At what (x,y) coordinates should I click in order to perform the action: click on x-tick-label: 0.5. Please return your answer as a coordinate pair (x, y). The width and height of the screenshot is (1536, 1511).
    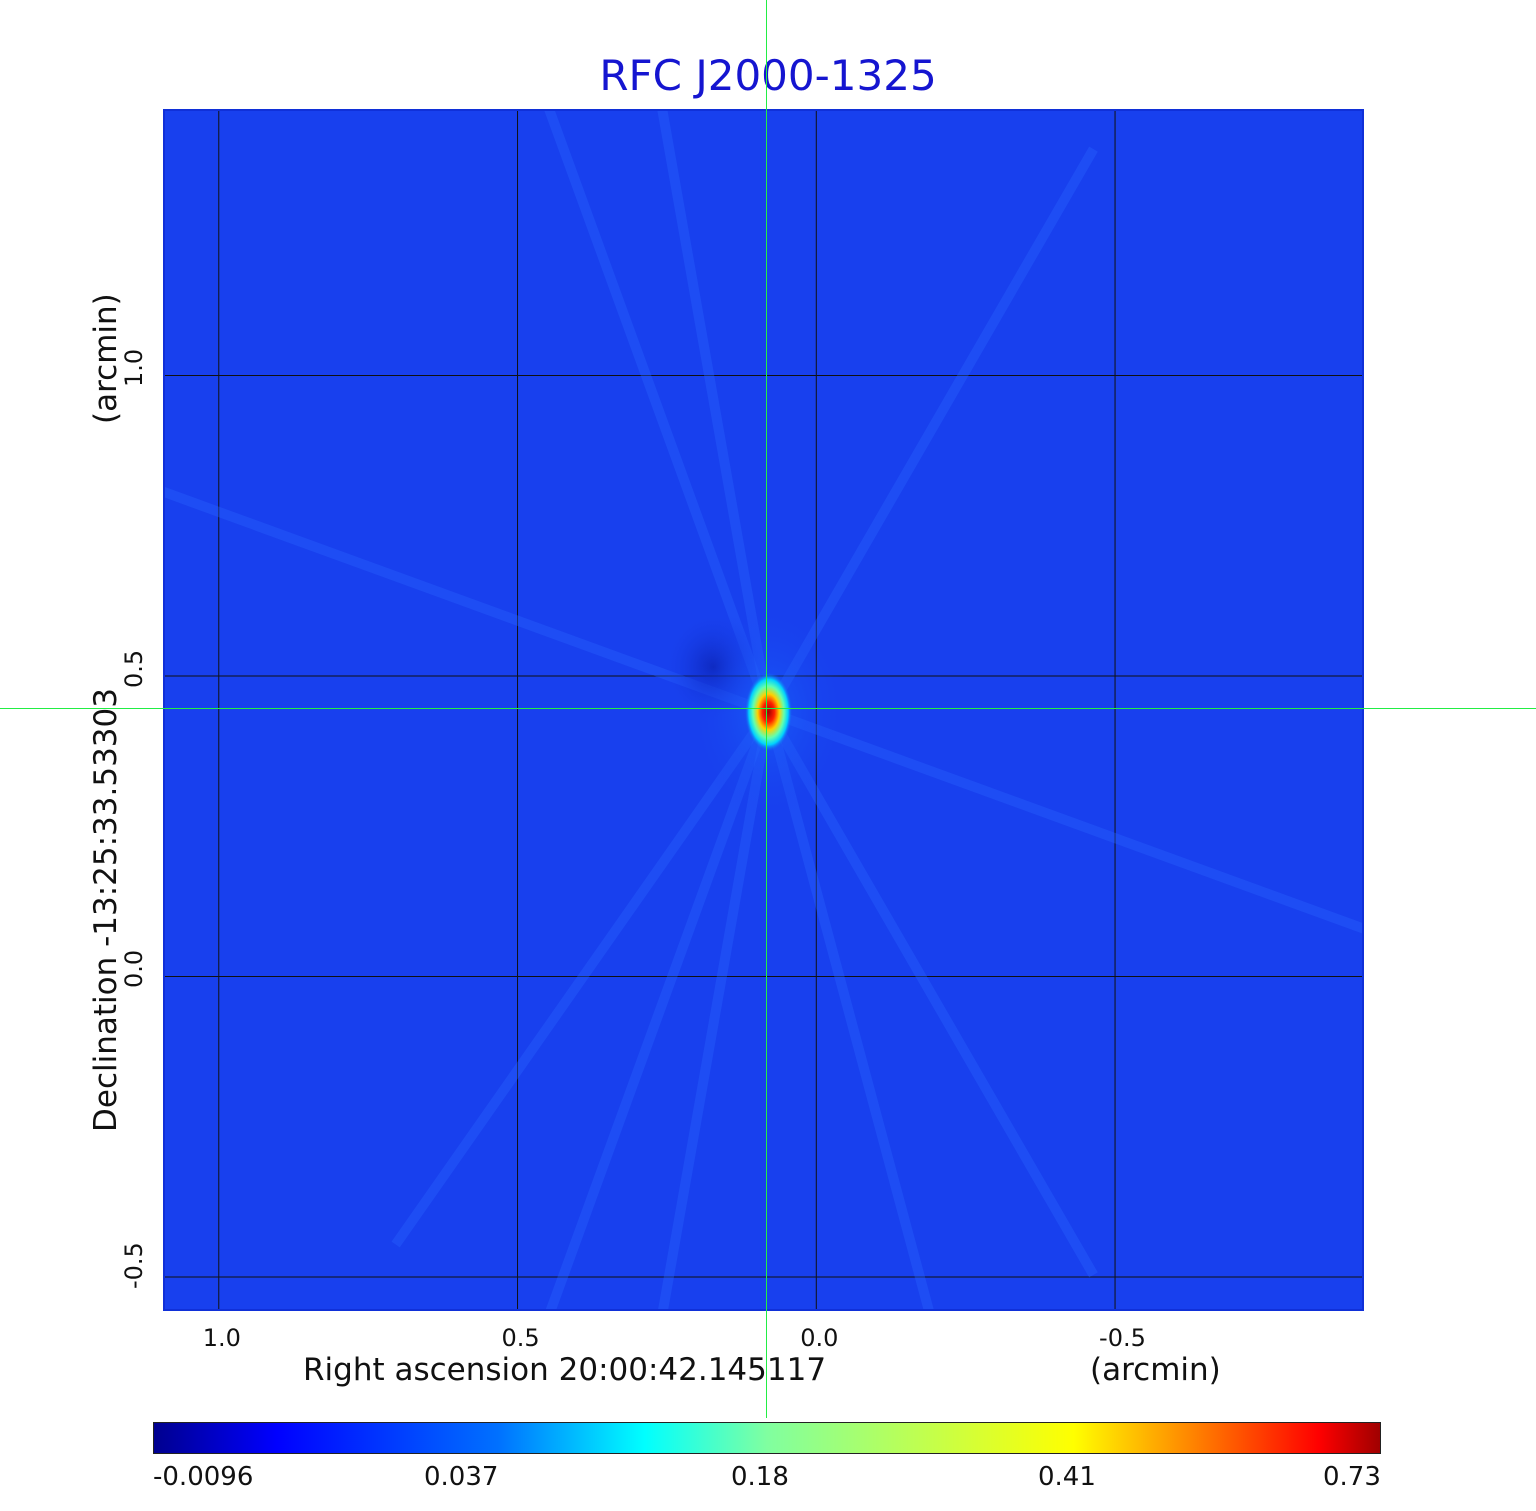
    Looking at the image, I should click on (520, 1338).